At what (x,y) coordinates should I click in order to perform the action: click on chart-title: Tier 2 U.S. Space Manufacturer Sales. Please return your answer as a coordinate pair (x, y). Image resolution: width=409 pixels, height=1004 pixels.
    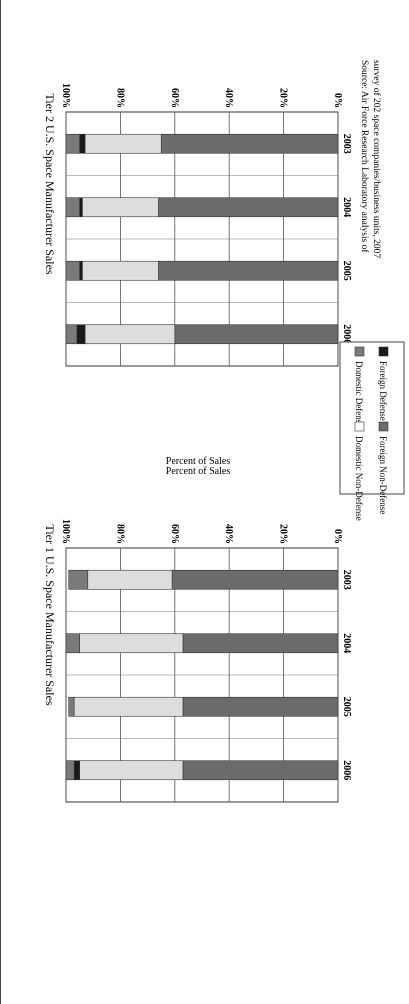
    Looking at the image, I should click on (50, 184).